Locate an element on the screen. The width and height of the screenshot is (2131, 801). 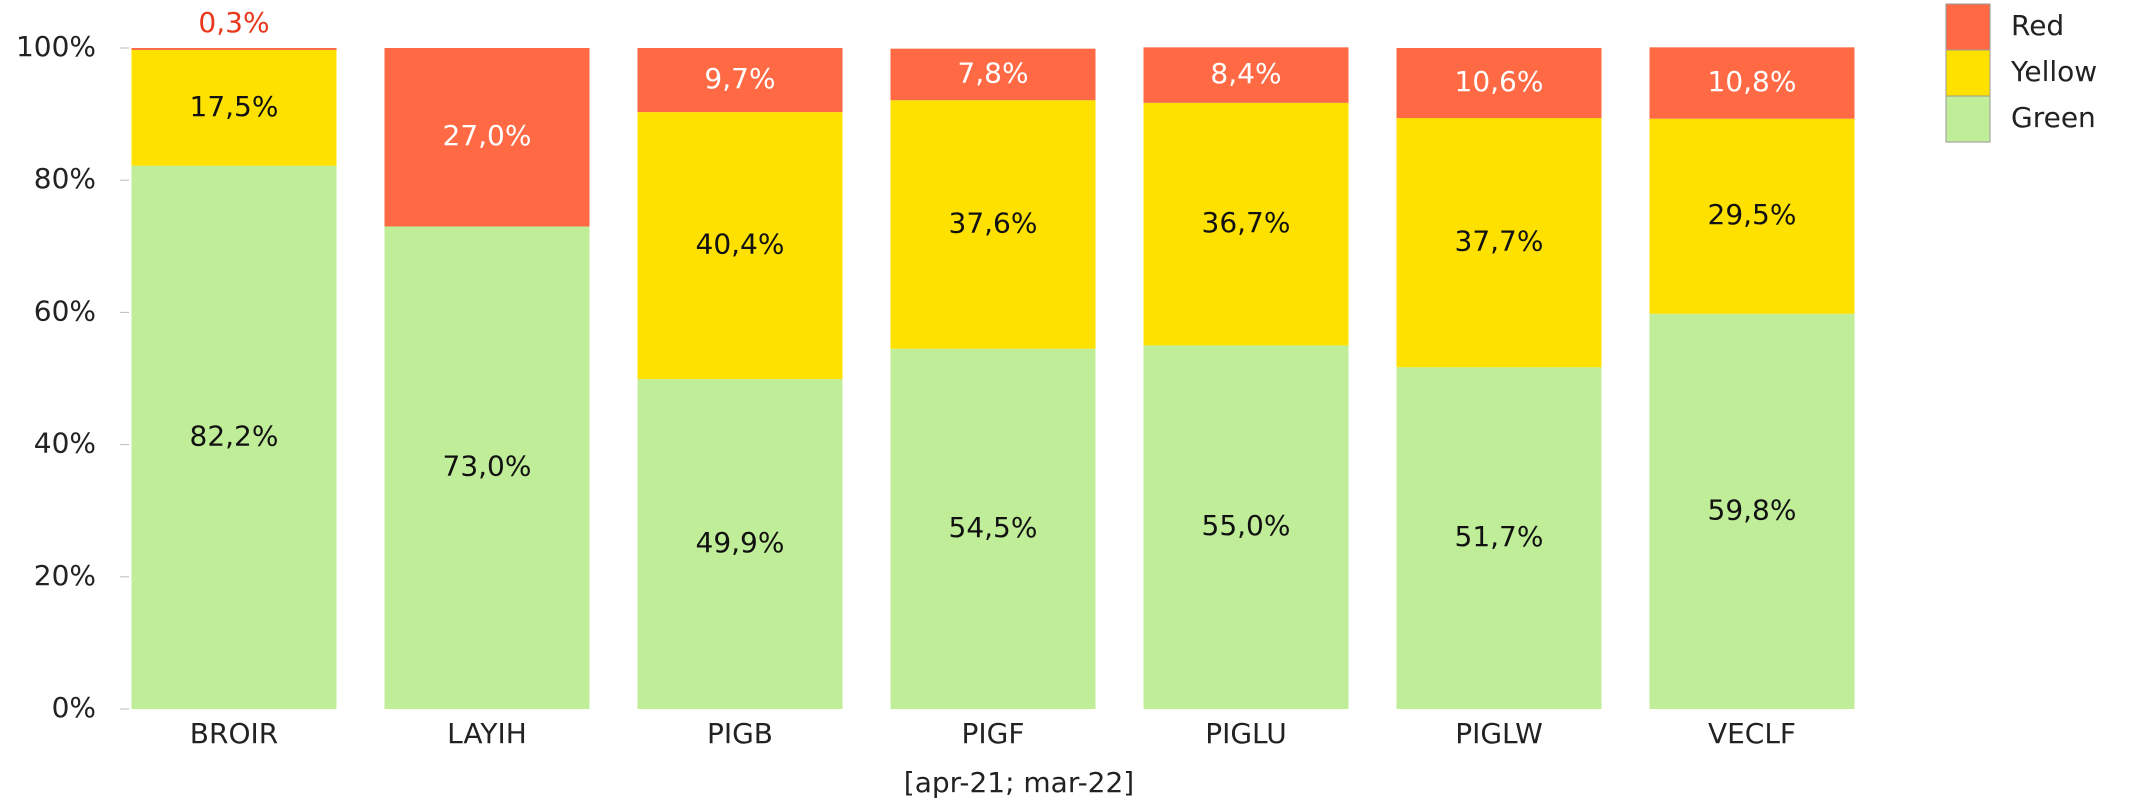
x-tick-label: PIGLU is located at coordinates (1246, 733).